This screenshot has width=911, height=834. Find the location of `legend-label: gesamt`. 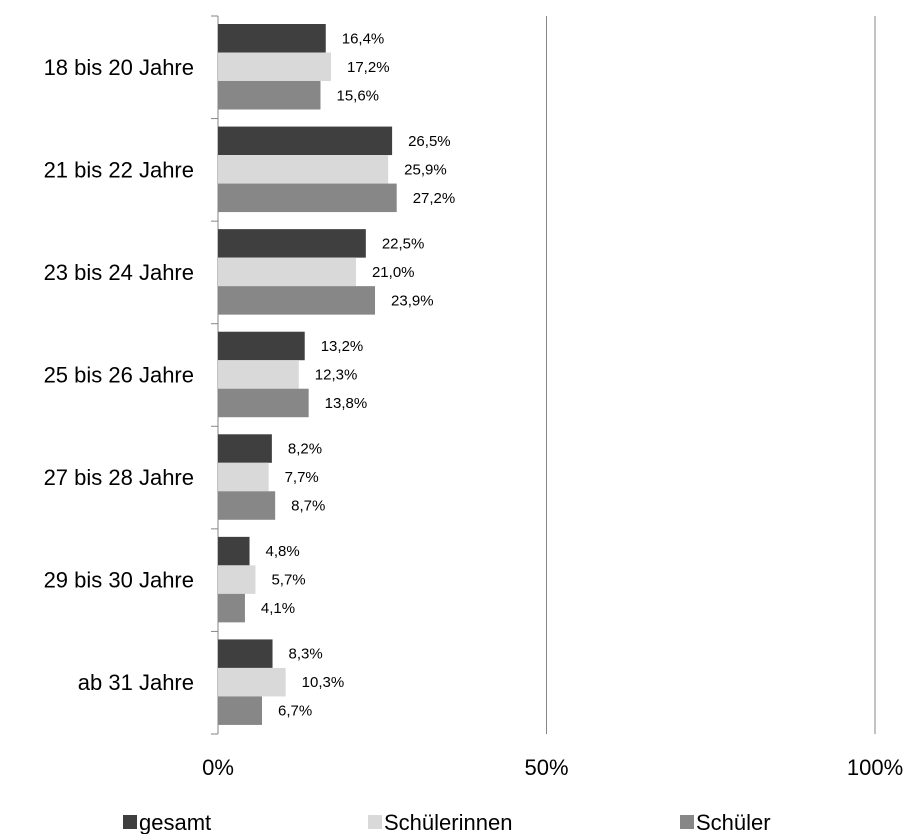

legend-label: gesamt is located at coordinates (175, 822).